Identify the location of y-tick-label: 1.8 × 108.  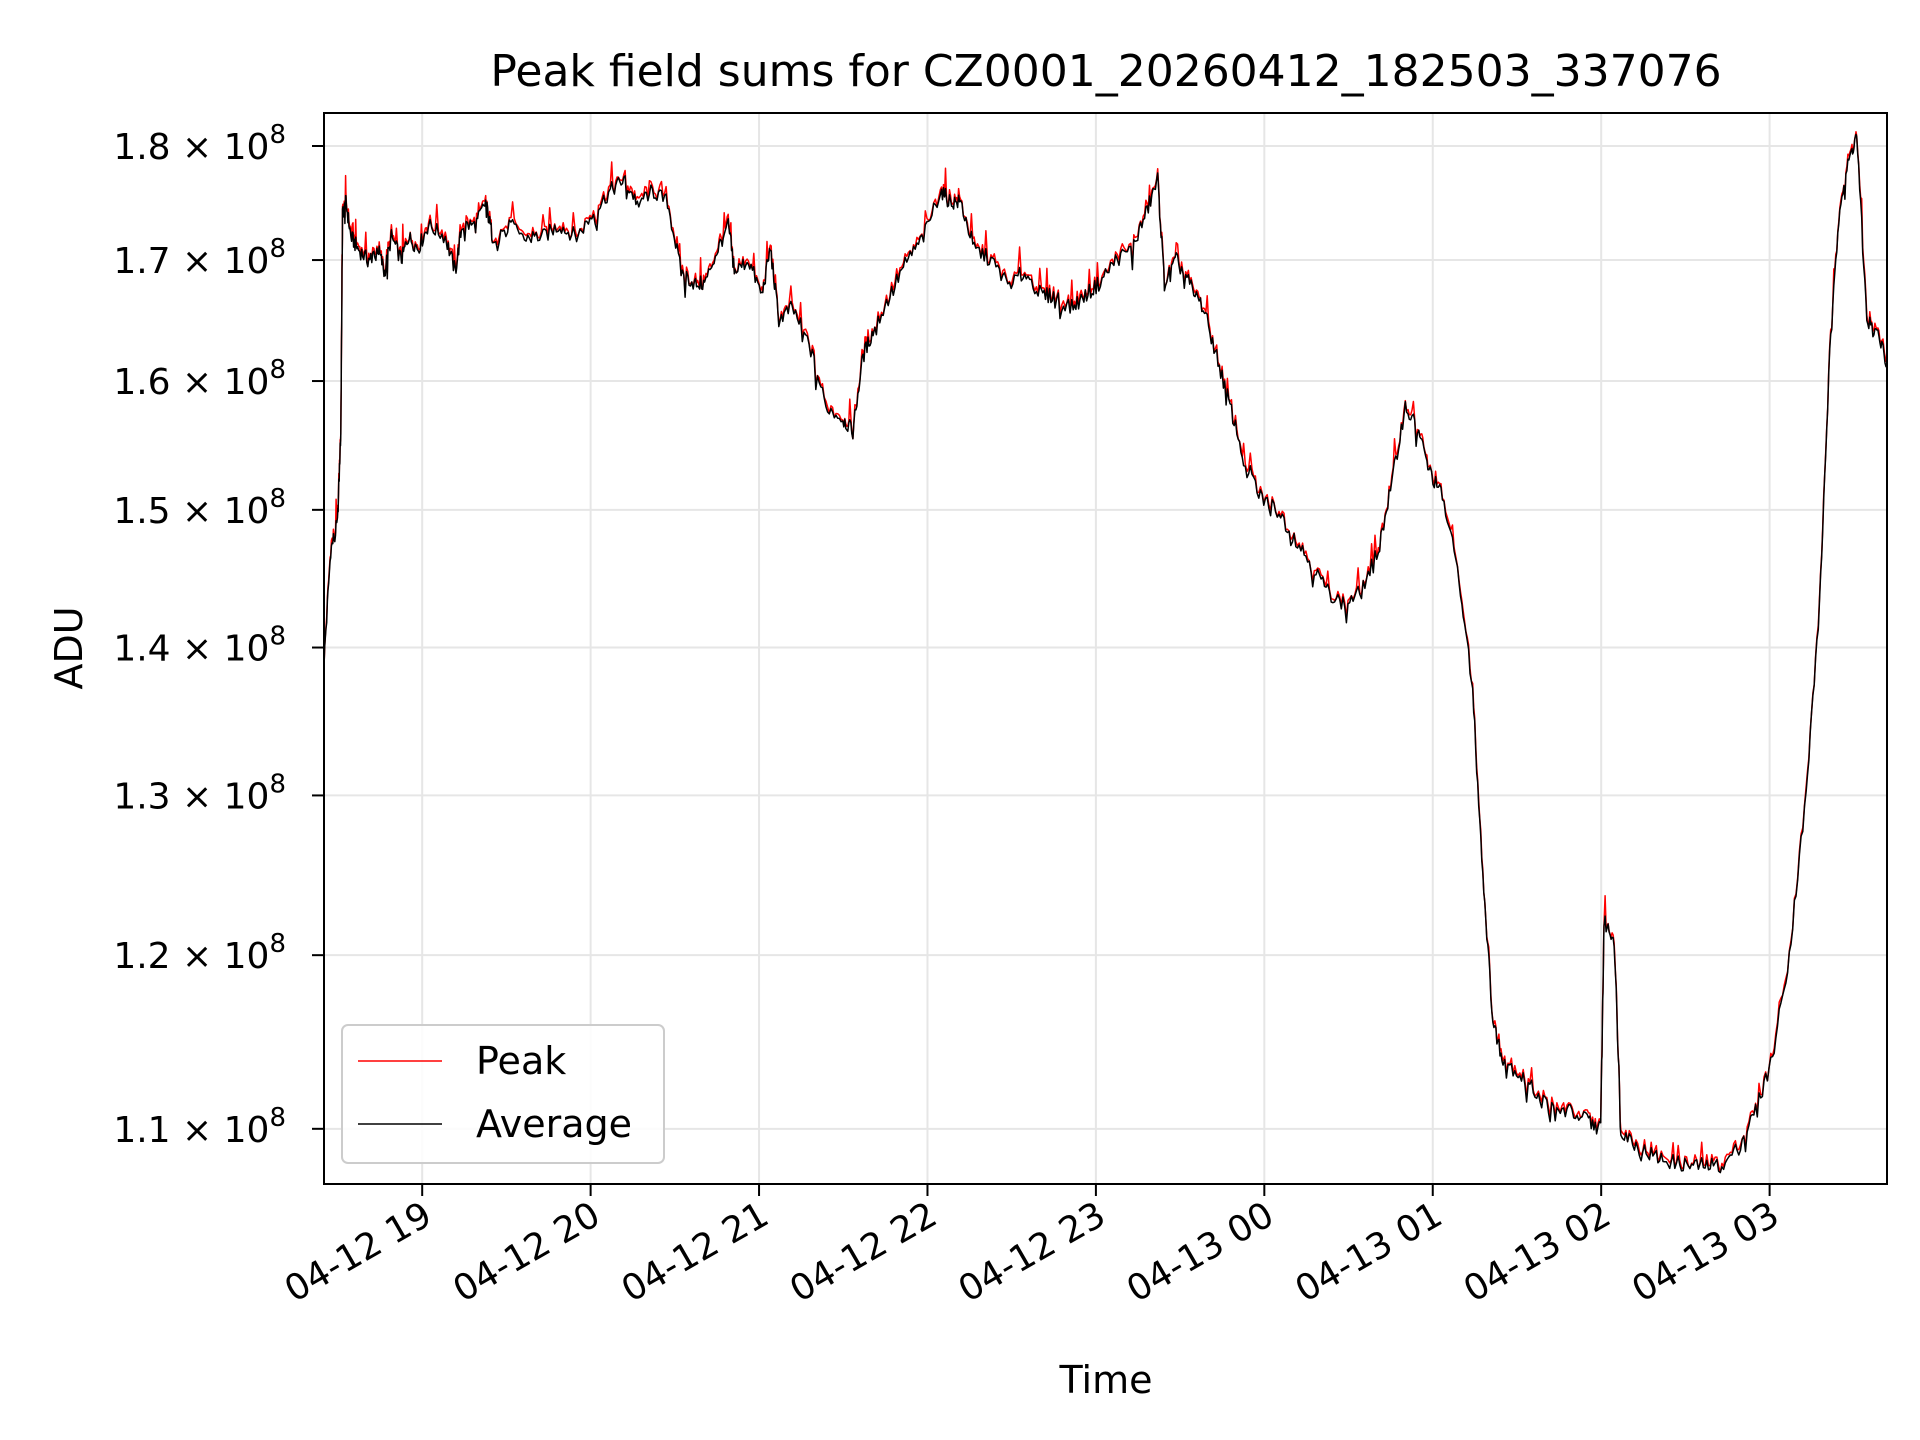
(199, 144).